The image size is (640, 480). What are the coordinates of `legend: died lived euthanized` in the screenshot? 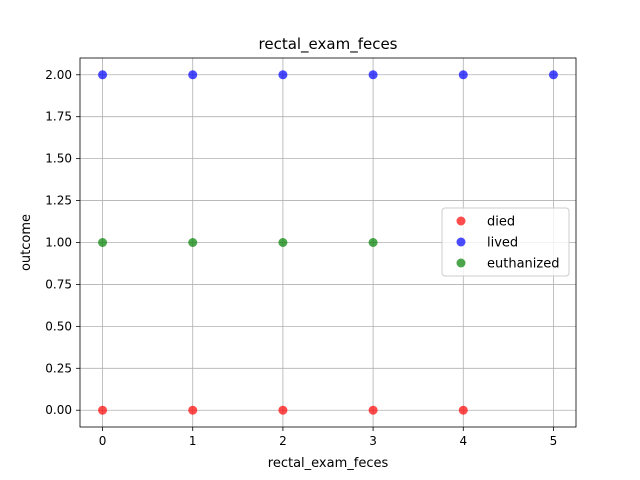 It's located at (505, 242).